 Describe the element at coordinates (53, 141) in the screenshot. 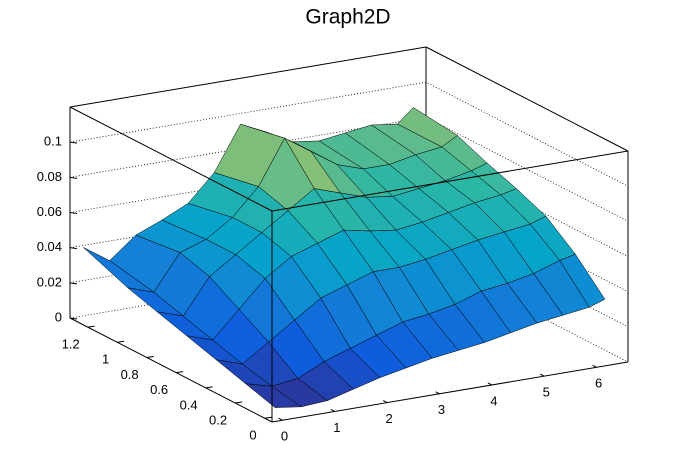

I see `z-tick-label: 0.1` at that location.